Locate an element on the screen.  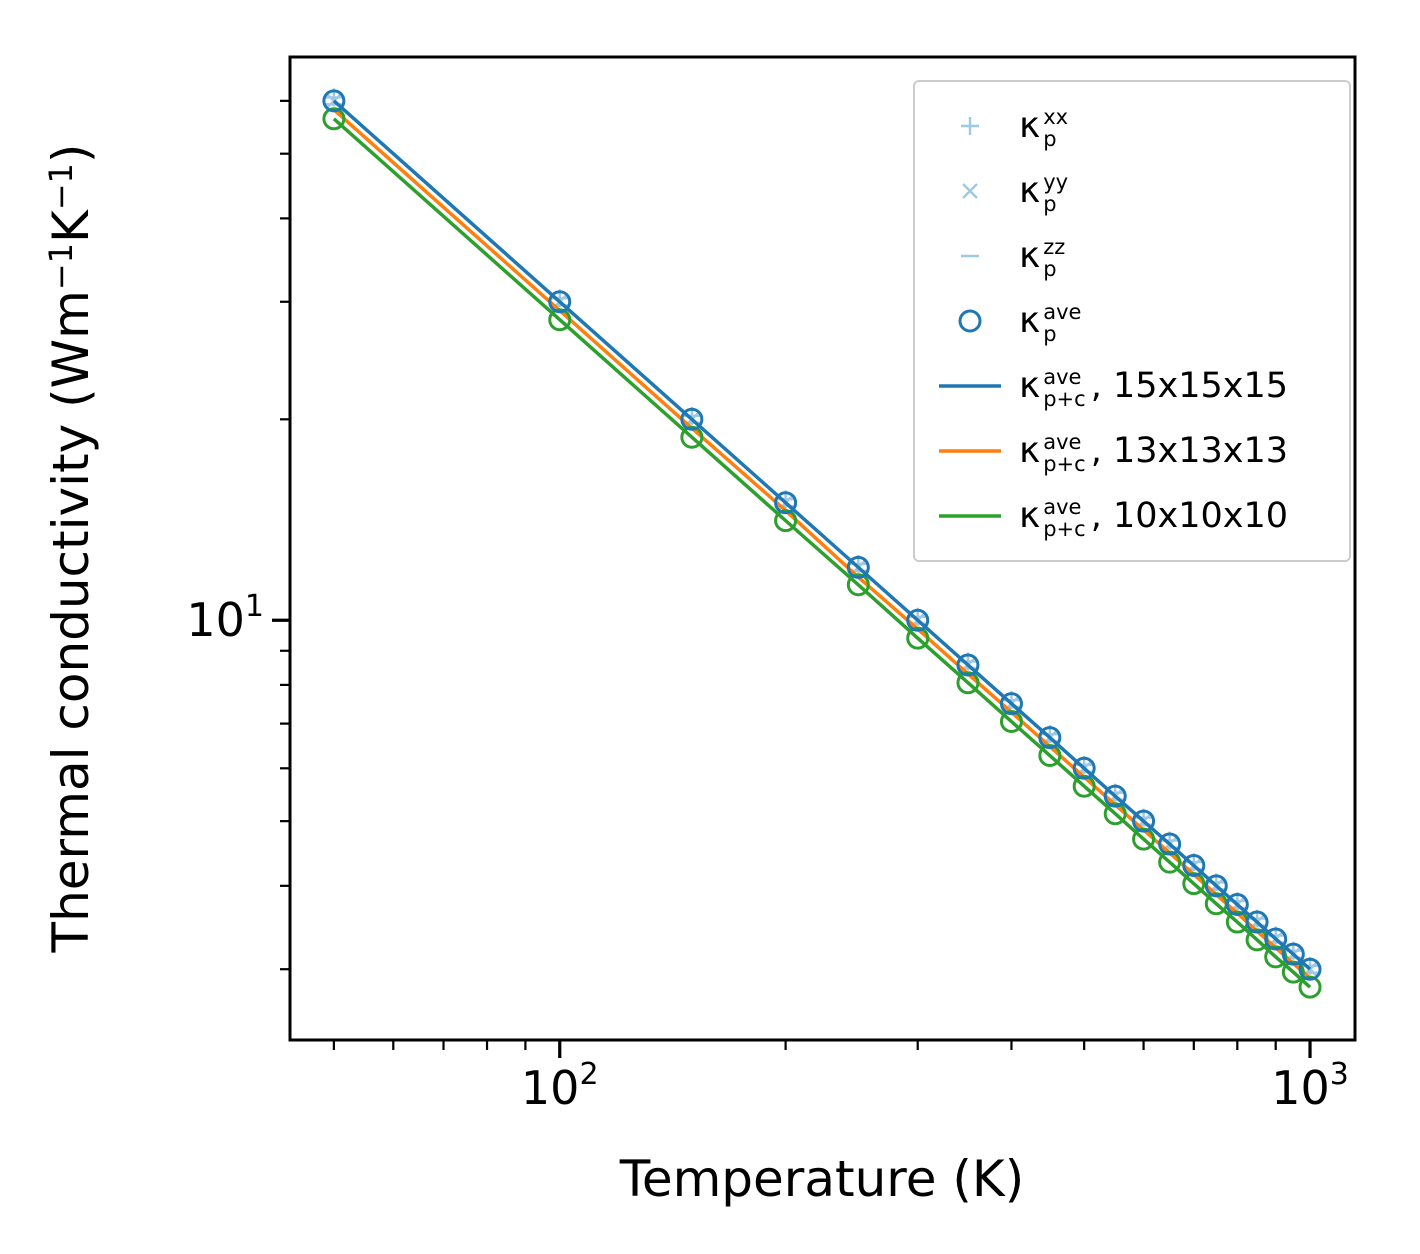
legend-label-kp-ave: κ ave p is located at coordinates (1050, 322).